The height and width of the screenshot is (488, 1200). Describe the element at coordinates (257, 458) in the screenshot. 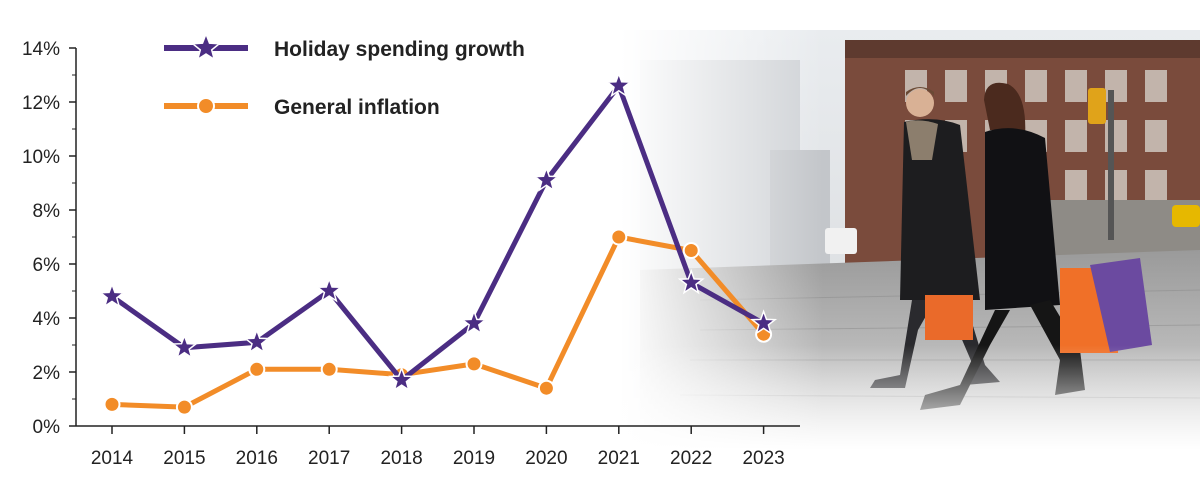

I see `x-tick-label-2: 2016` at that location.